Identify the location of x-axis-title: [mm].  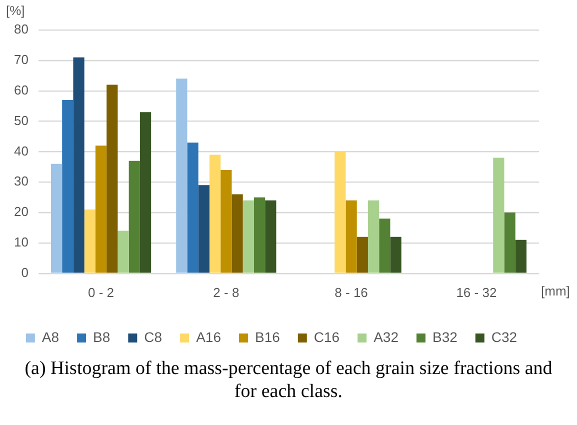
(555, 290).